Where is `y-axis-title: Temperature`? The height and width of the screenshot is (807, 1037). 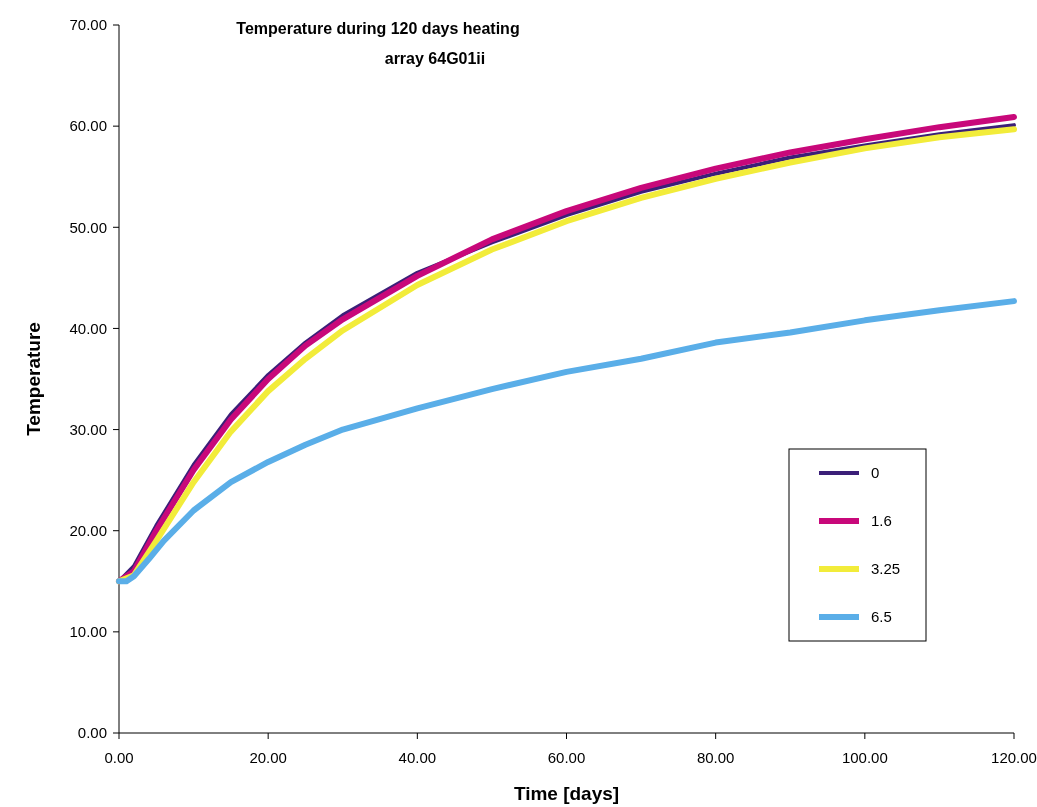
y-axis-title: Temperature is located at coordinates (33, 379).